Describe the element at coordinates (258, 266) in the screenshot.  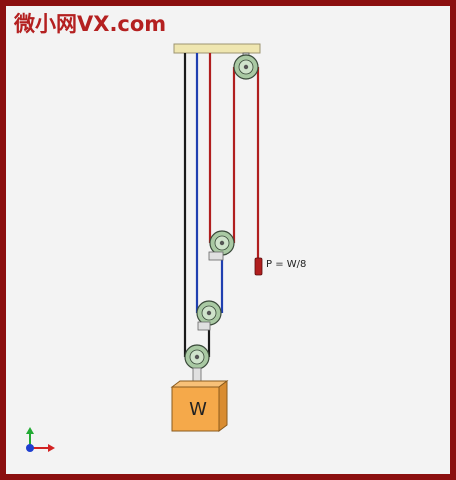
I see `rope-handle` at that location.